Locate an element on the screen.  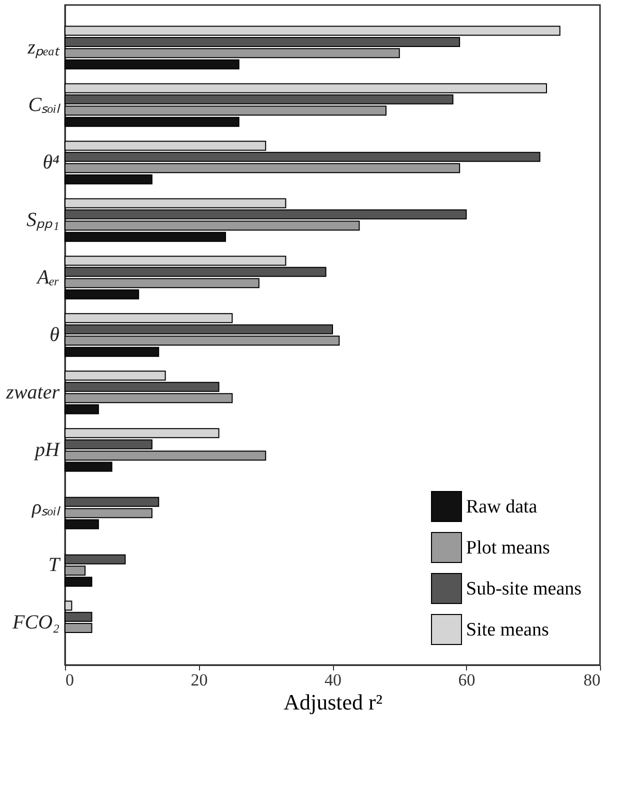
y-tick-label: zₚₑₐₜ is located at coordinates (43, 47).